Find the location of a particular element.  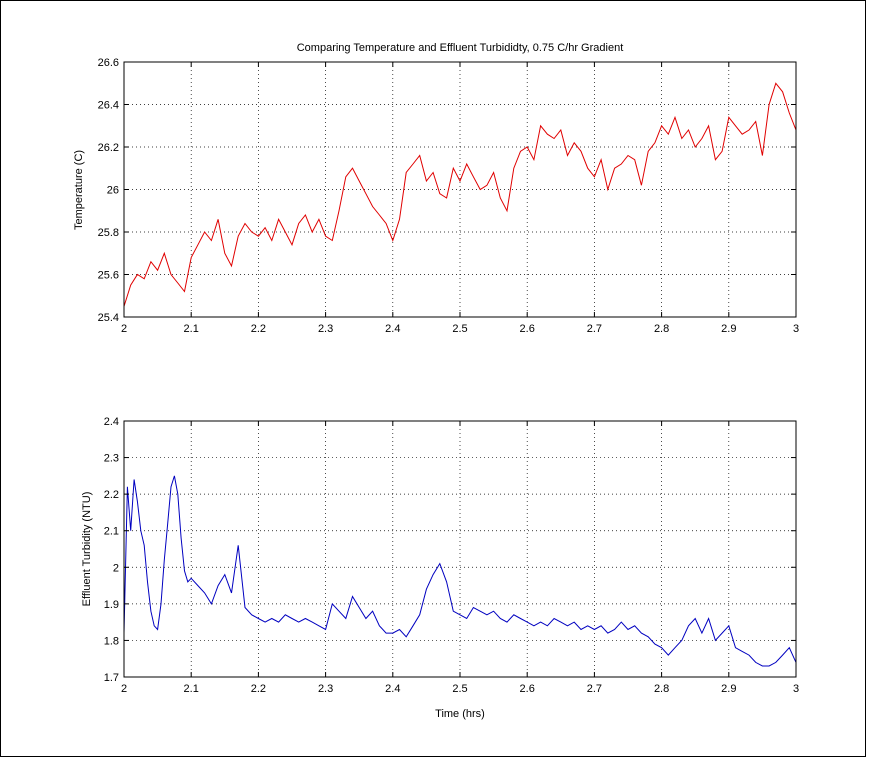

y-tick-label: 1.9 is located at coordinates (111, 605).